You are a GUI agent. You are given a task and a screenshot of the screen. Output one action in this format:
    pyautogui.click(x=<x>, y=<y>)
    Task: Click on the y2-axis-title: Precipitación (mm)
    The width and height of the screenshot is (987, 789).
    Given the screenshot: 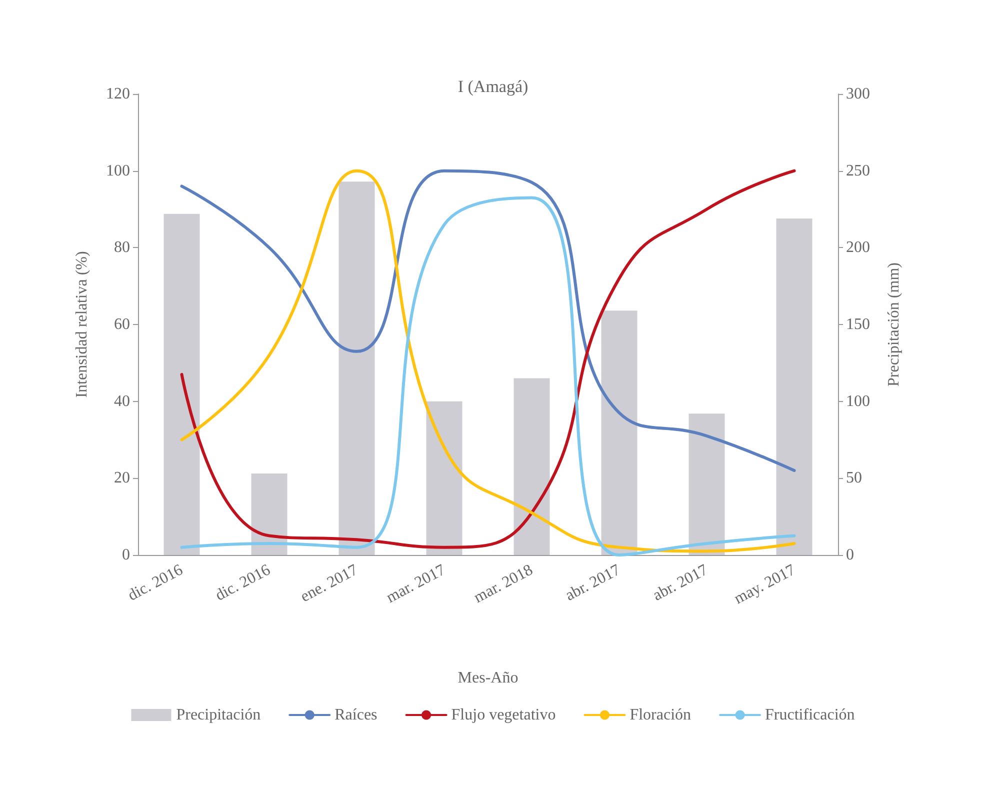 What is the action you would take?
    pyautogui.click(x=894, y=324)
    